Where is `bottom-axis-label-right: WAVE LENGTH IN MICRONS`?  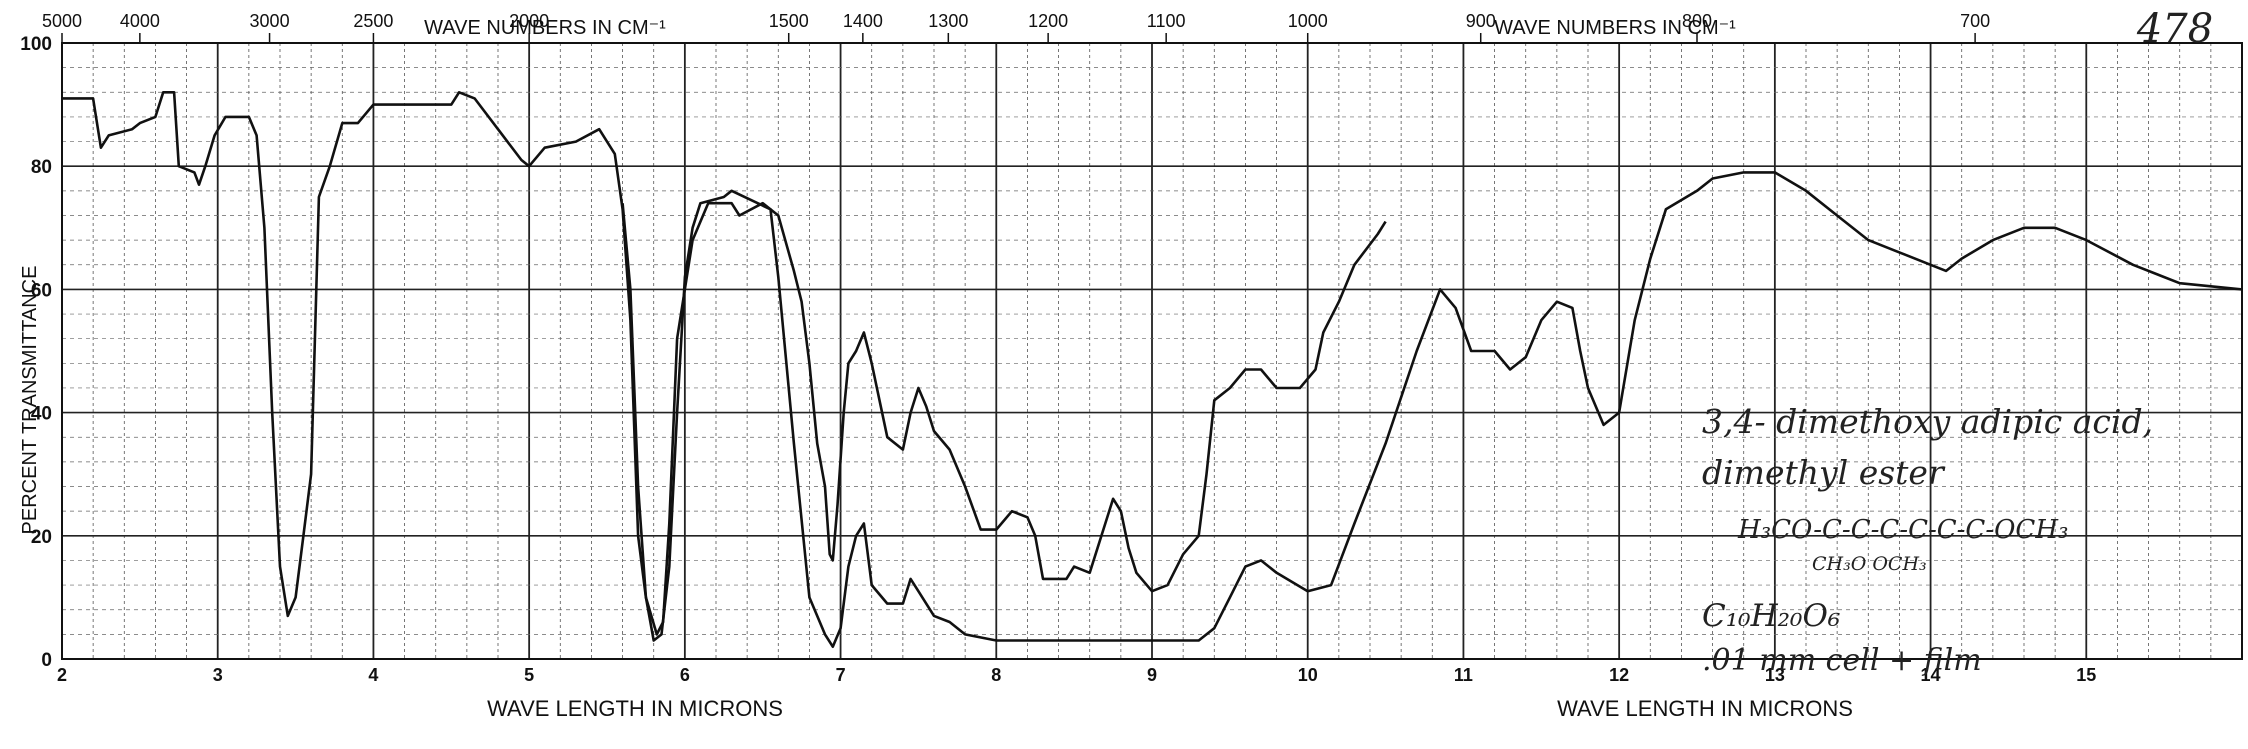 bottom-axis-label-right: WAVE LENGTH IN MICRONS is located at coordinates (1705, 708).